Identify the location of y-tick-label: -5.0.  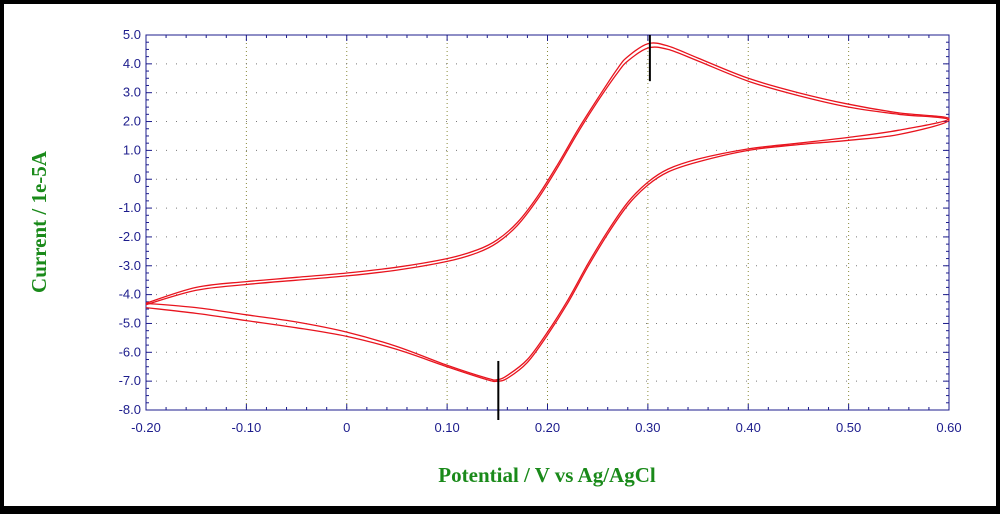
(130, 322).